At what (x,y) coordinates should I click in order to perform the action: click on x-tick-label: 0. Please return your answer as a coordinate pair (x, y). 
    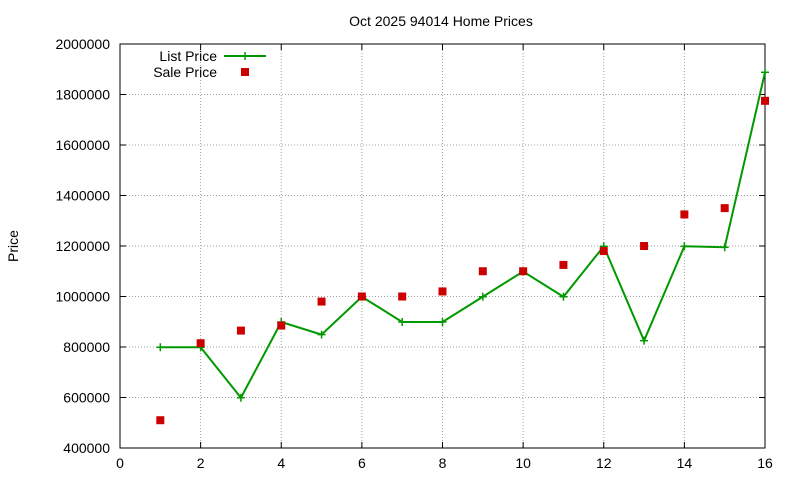
    Looking at the image, I should click on (120, 463).